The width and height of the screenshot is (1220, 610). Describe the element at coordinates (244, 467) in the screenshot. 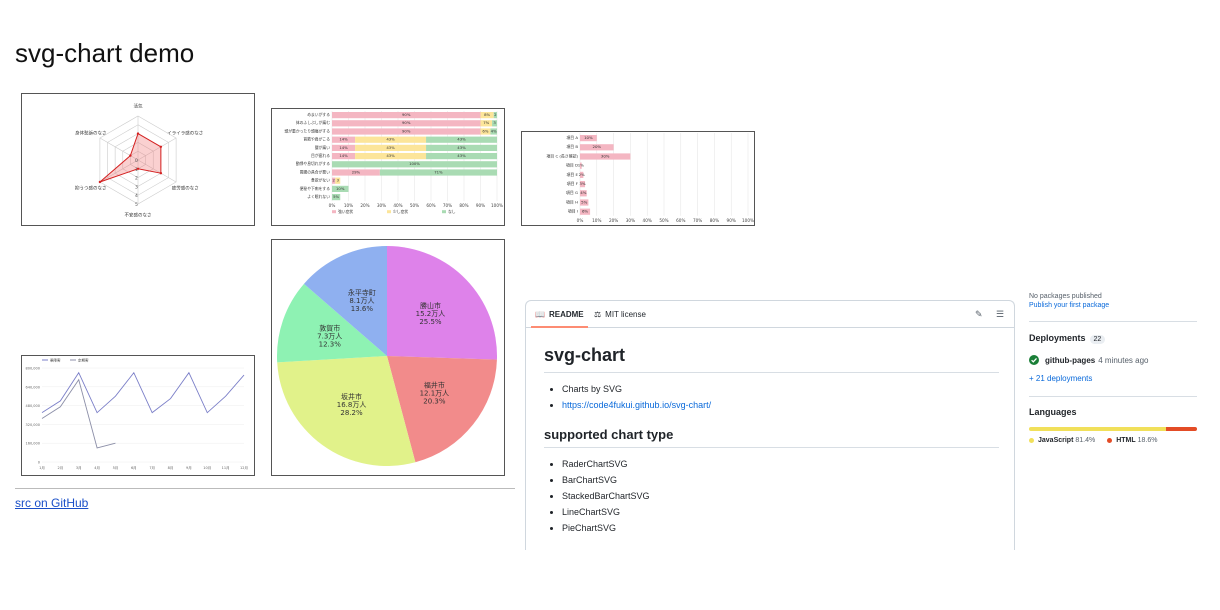

I see `line-x-tick-label: 12月` at that location.